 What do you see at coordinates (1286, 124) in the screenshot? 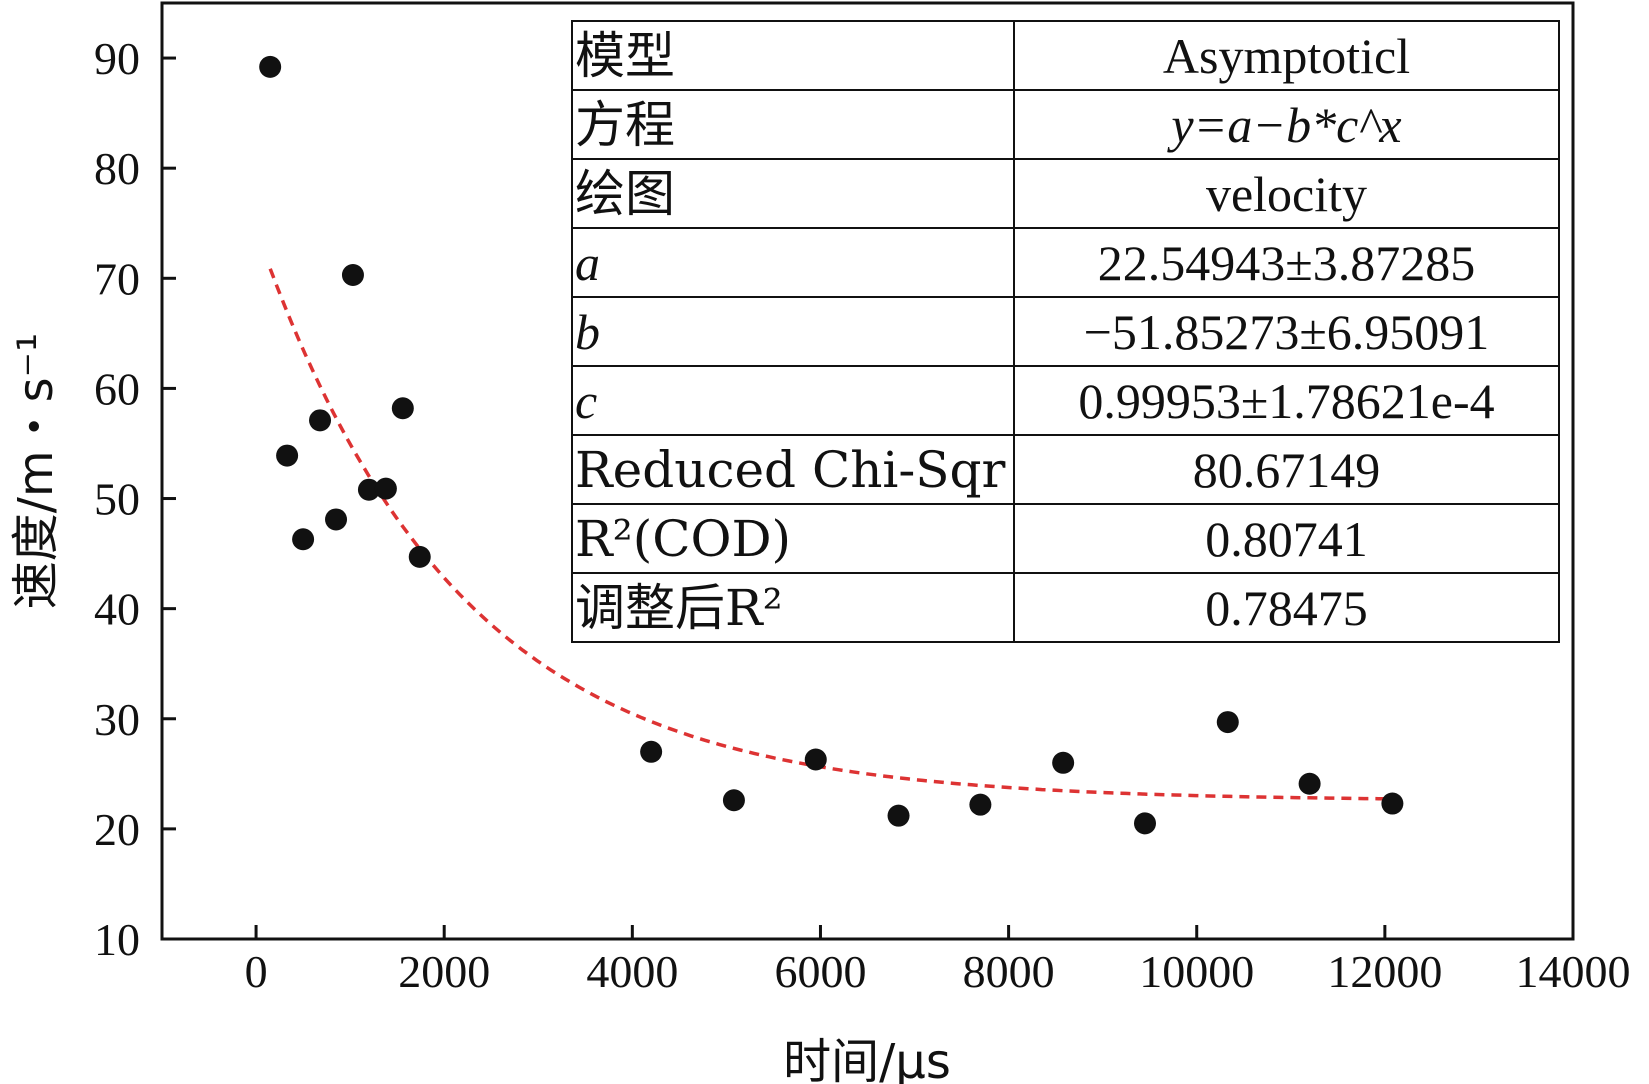
I see `fit-table-value: y=a−b*c^x` at bounding box center [1286, 124].